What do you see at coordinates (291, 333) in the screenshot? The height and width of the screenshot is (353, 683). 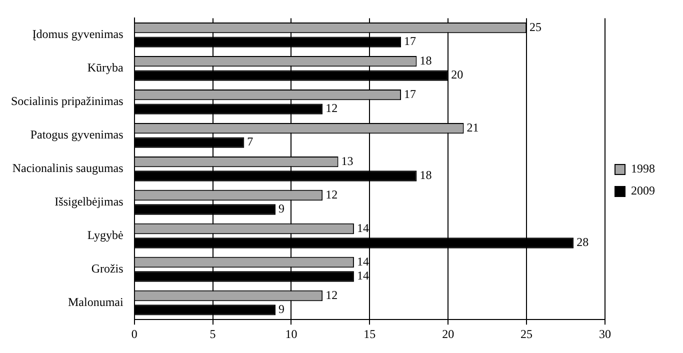 I see `x-tick-label: 10` at bounding box center [291, 333].